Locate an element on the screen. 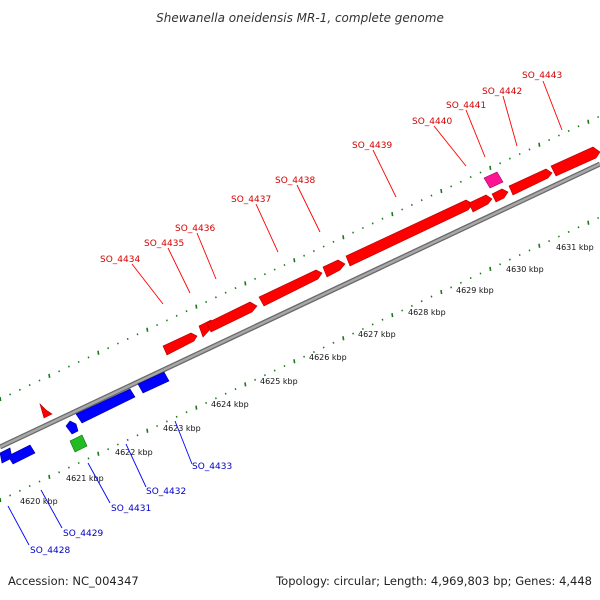 Image resolution: width=600 pixels, height=600 pixels. gene-label-so-4435: SO_4435 is located at coordinates (164, 244).